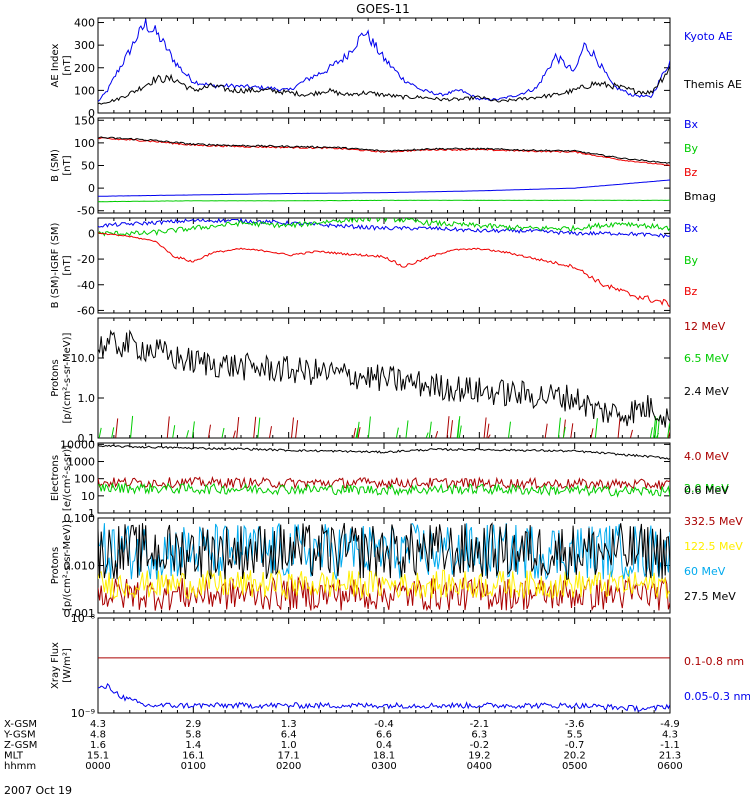 The image size is (750, 800). I want to click on y-axis-label: B (SM)-IGRF (SM), so click(55, 266).